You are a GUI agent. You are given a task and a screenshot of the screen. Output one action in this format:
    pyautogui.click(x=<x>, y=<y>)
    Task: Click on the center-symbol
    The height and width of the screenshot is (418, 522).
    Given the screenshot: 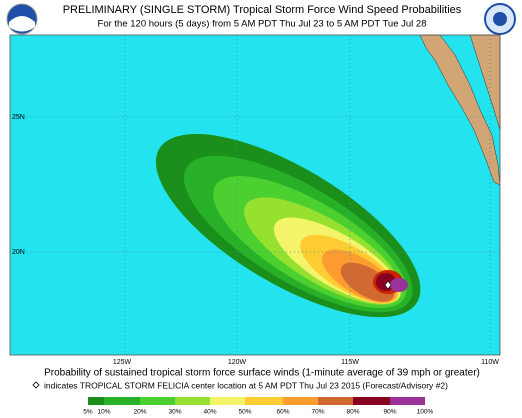 What is the action you would take?
    pyautogui.click(x=36, y=385)
    